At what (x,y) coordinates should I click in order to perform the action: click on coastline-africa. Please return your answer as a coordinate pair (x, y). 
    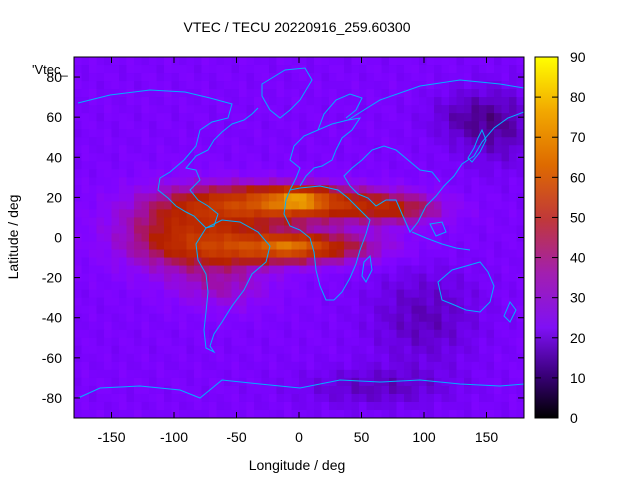
    Looking at the image, I should click on (327, 243).